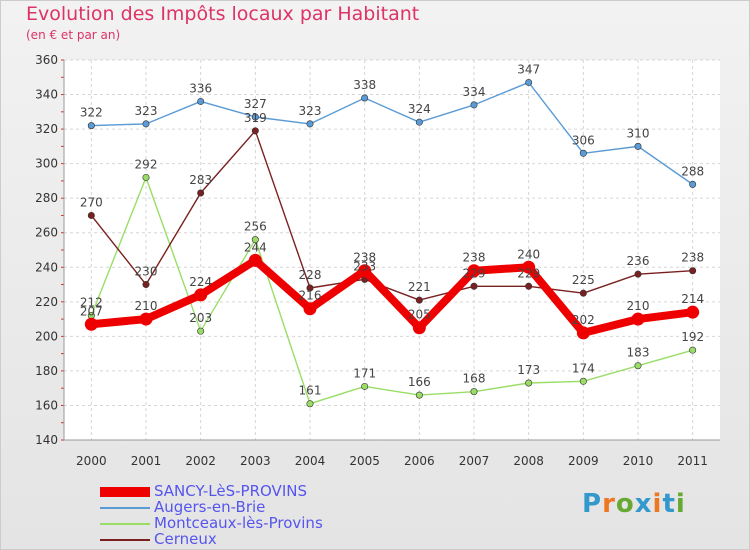  Describe the element at coordinates (474, 92) in the screenshot. I see `data-label-augers-en-brie: 334` at that location.